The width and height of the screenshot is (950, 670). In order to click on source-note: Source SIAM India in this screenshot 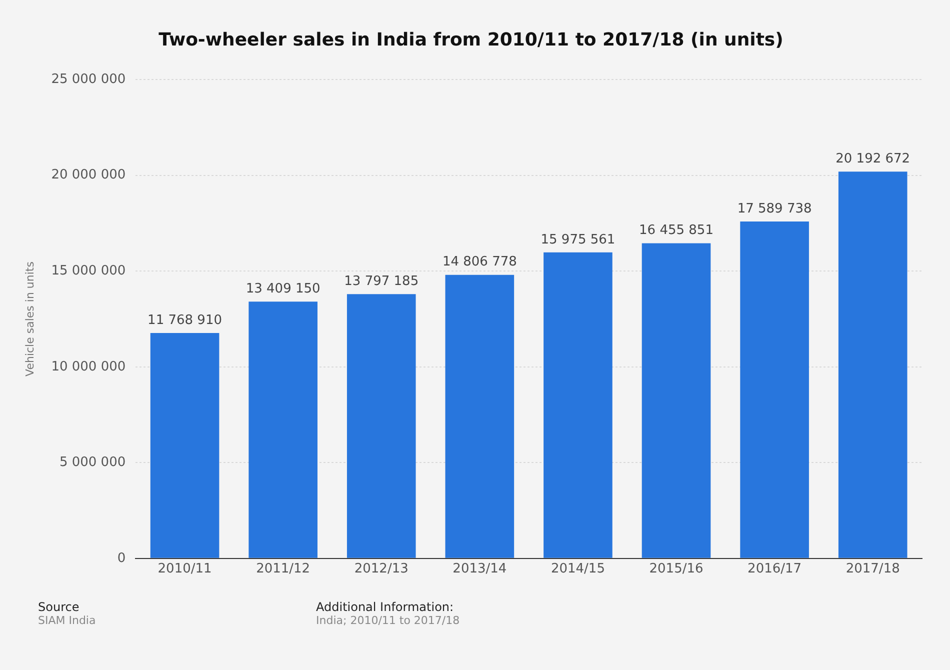, I will do `click(67, 614)`.